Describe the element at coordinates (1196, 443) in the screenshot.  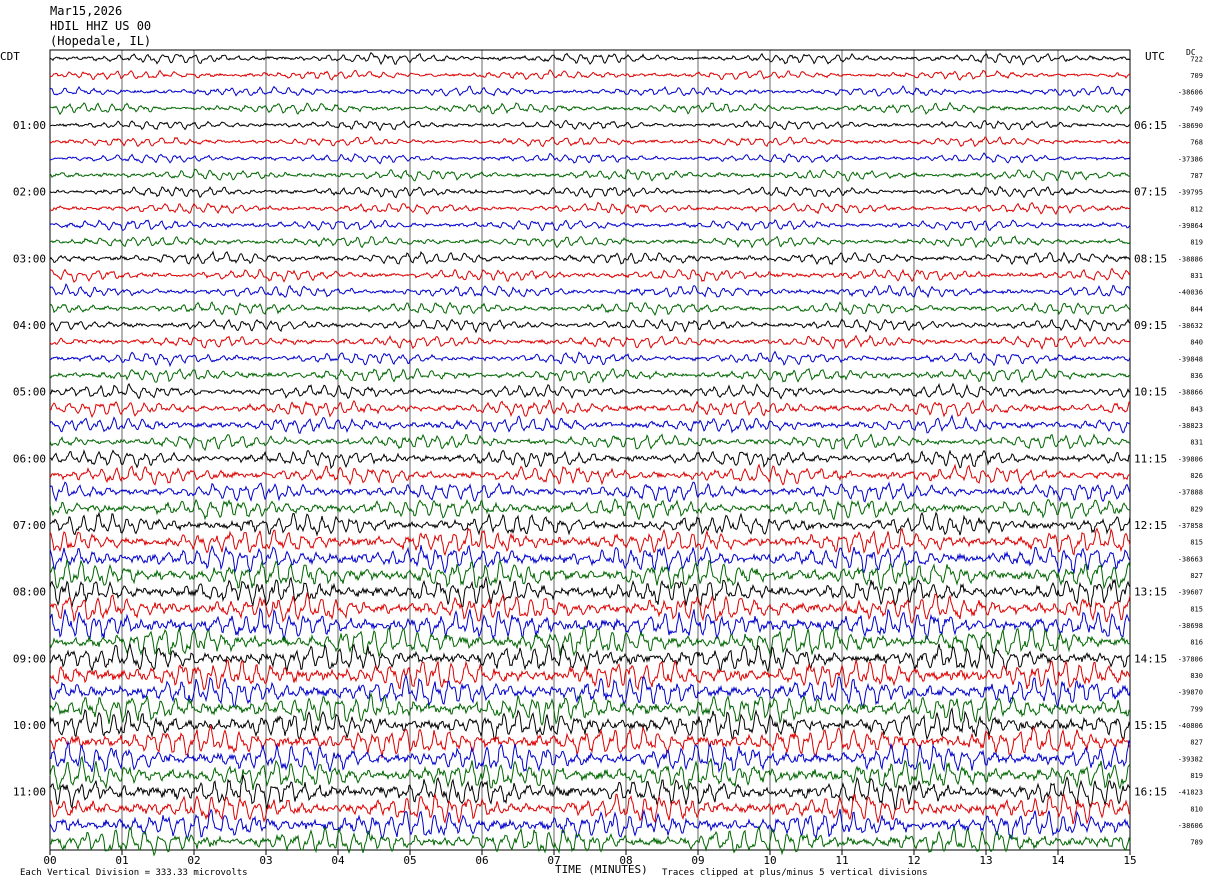
I see `dc-offset-label: 831` at that location.